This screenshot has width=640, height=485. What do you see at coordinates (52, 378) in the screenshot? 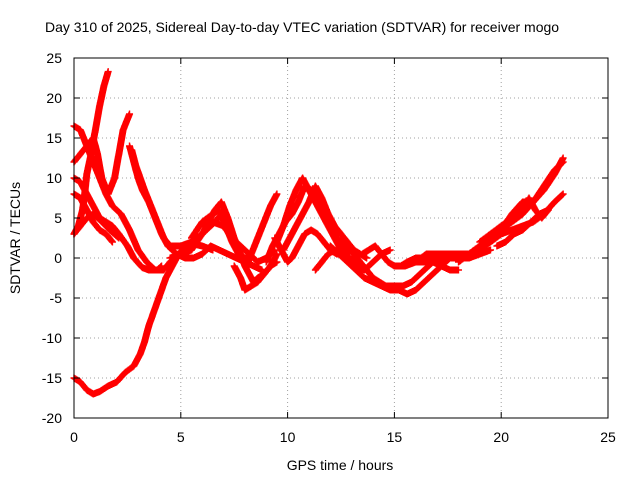
I see `y-tick-label: -15` at bounding box center [52, 378].